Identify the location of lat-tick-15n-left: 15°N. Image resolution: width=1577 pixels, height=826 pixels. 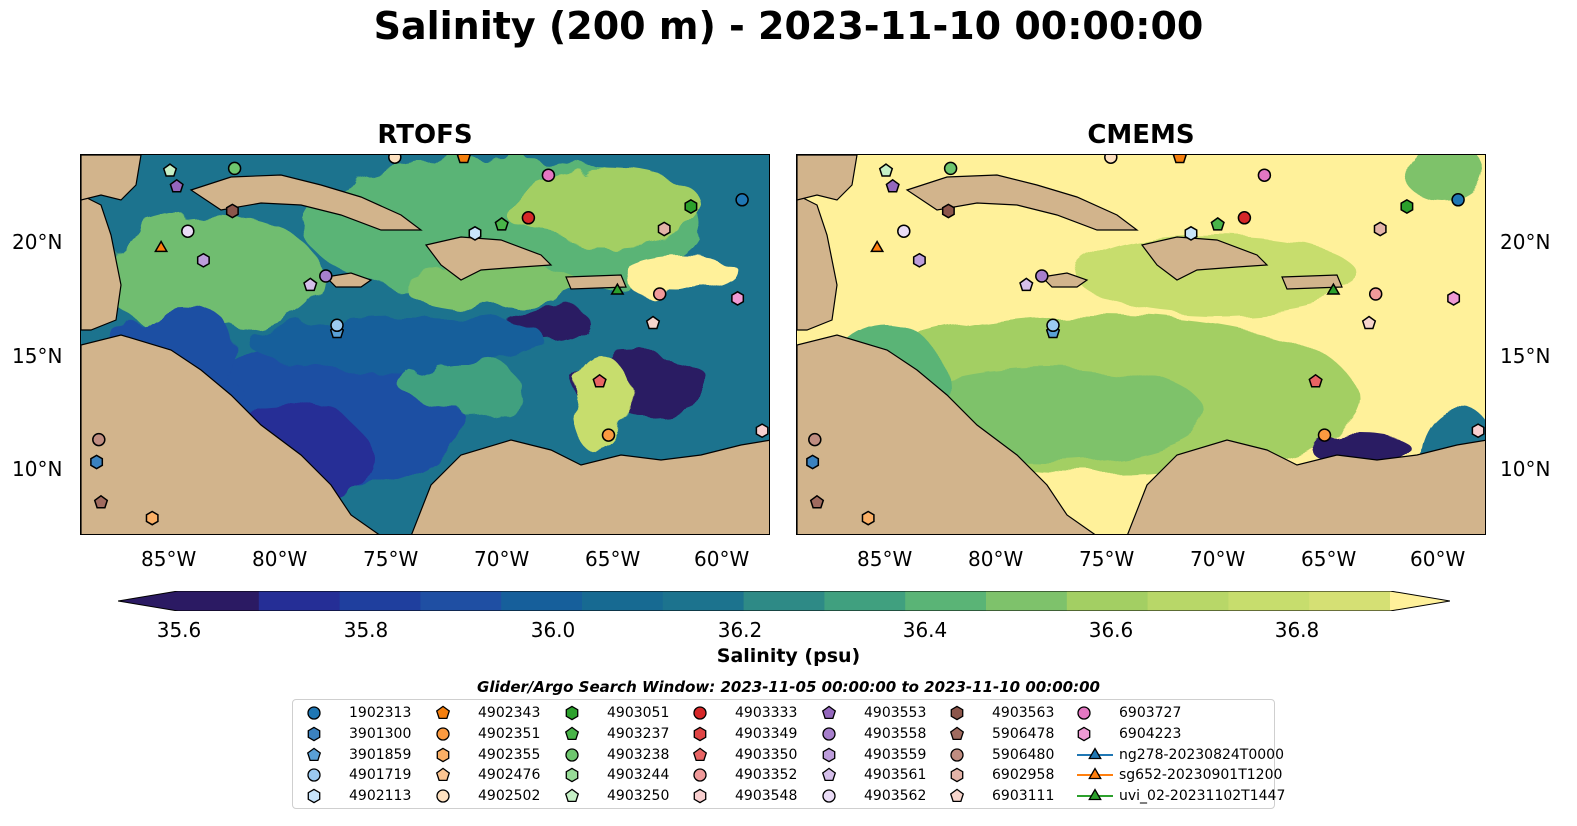
(37, 356).